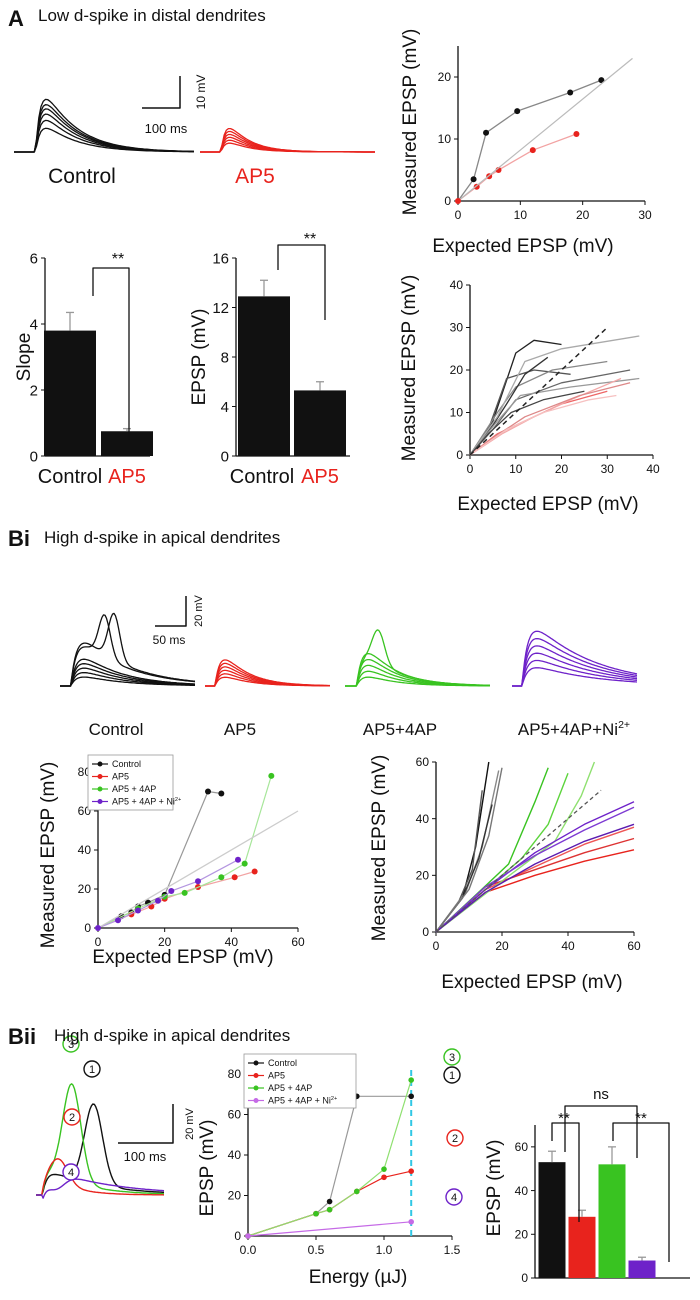  I want to click on a-epsp-bar, so click(264, 376).